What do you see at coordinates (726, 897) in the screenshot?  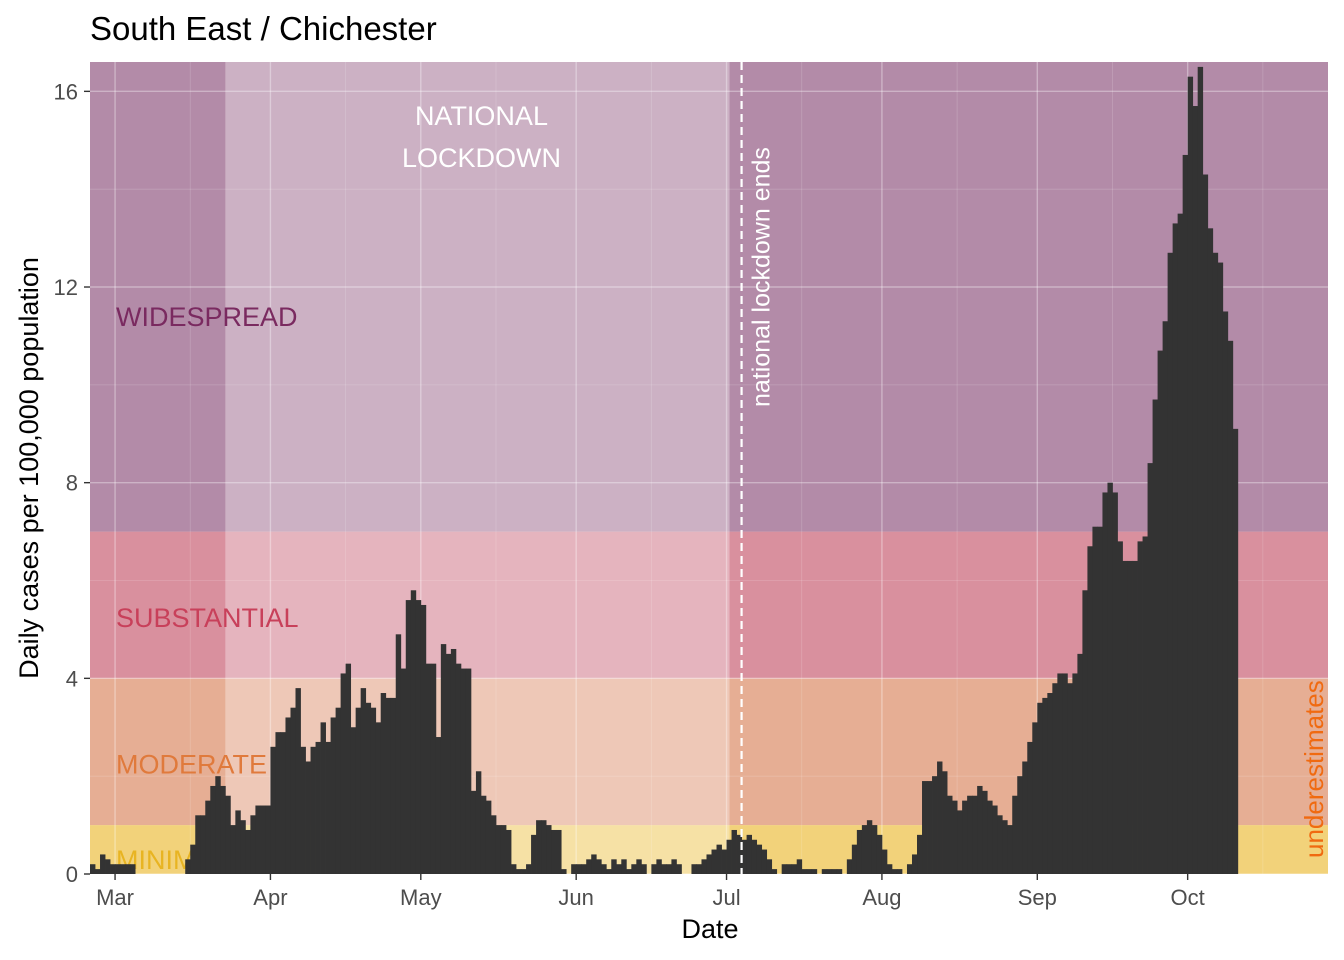 I see `x-tick-label: Jul` at bounding box center [726, 897].